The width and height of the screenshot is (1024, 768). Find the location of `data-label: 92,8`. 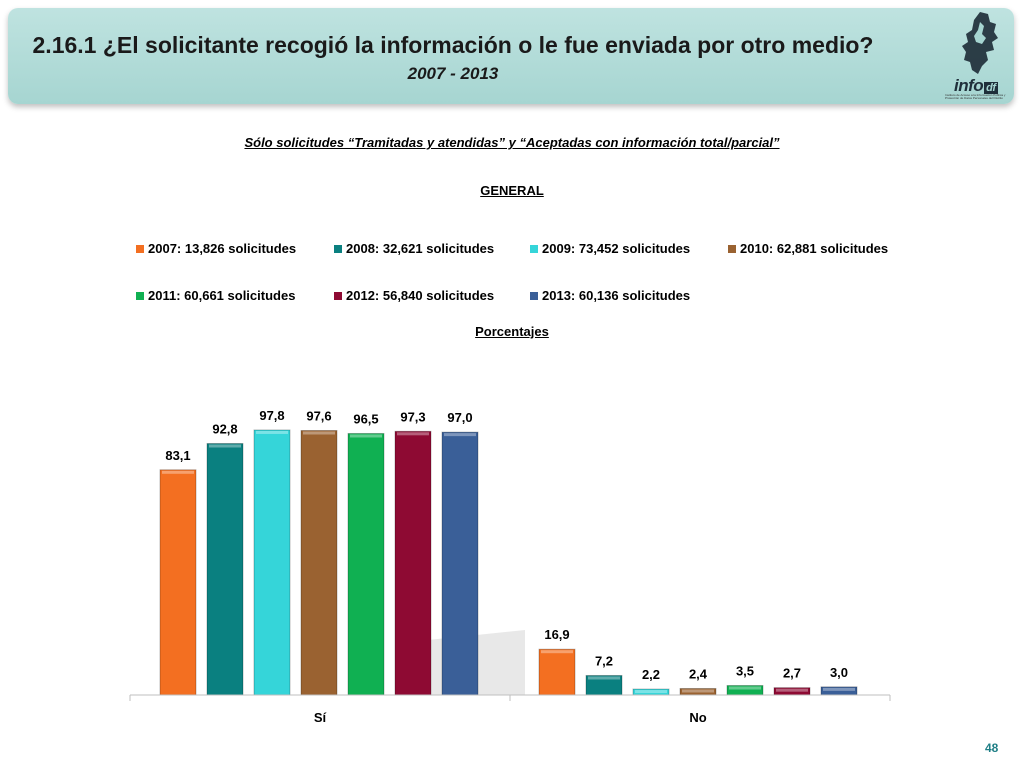

data-label: 92,8 is located at coordinates (224, 429).